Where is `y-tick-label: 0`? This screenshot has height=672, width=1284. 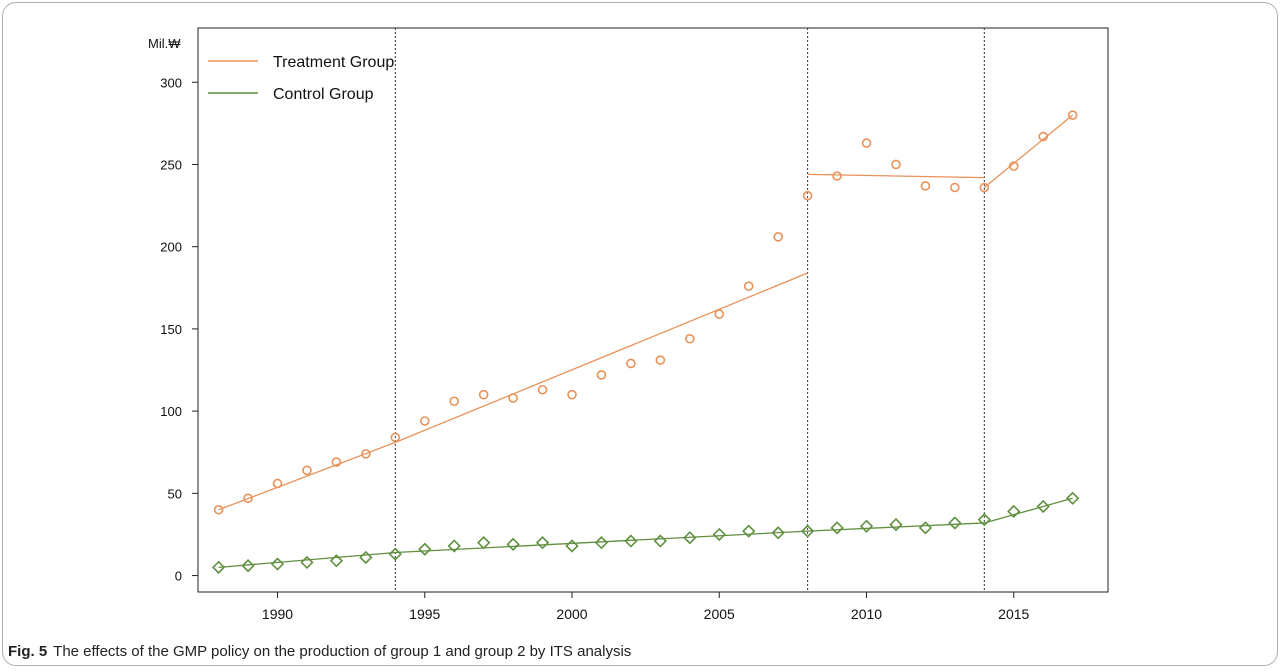 y-tick-label: 0 is located at coordinates (178, 576).